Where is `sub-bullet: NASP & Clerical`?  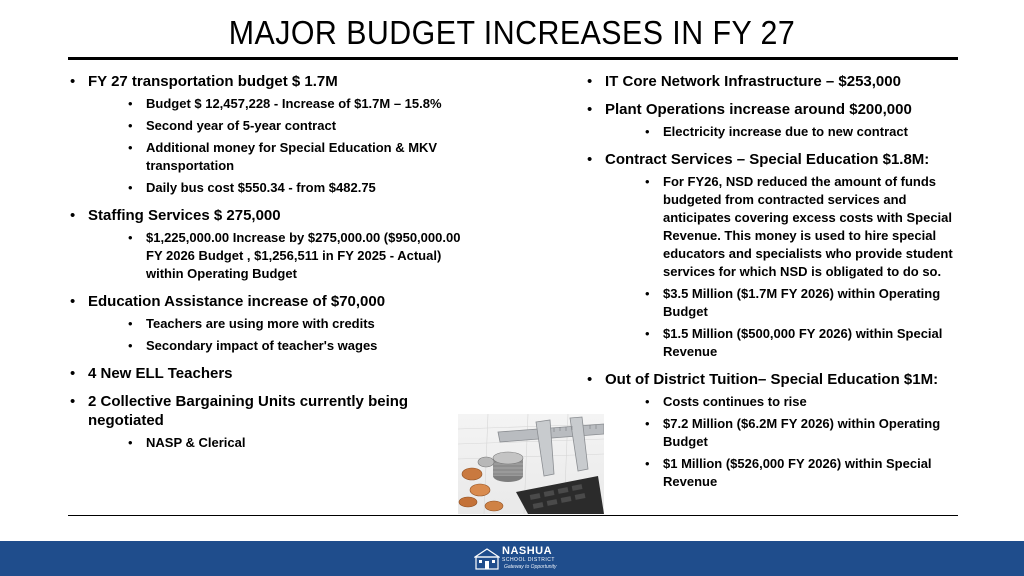
sub-bullet: NASP & Clerical is located at coordinates (278, 443).